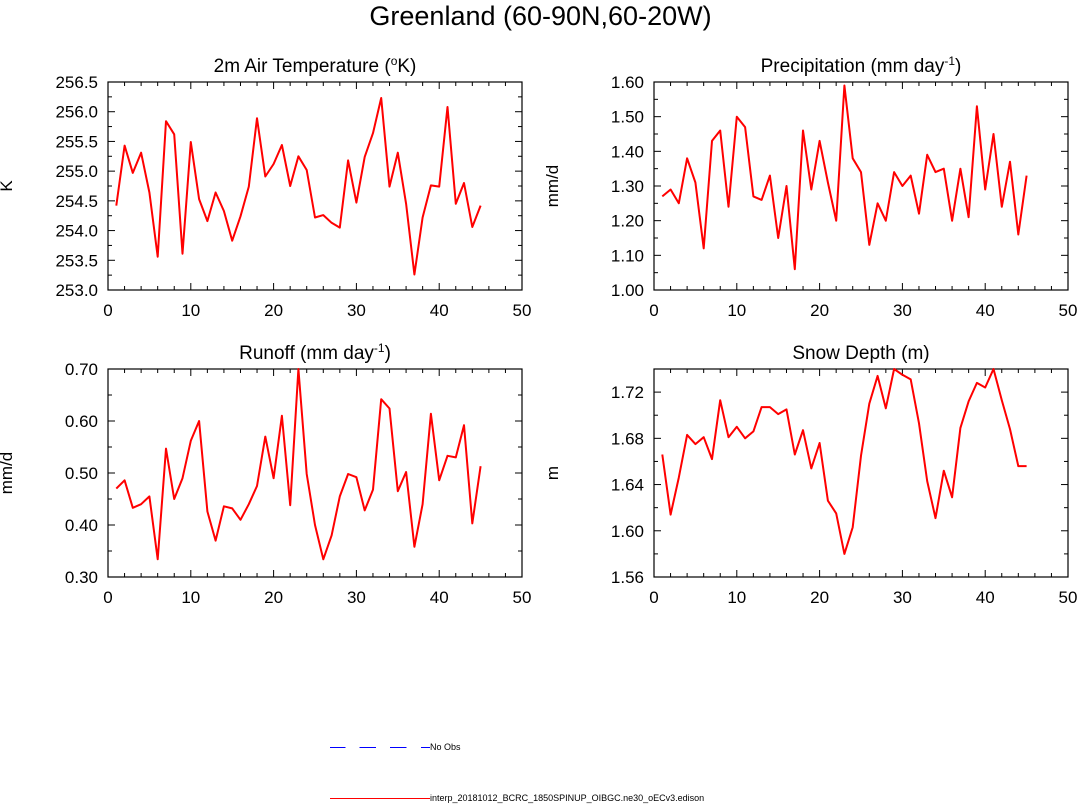  What do you see at coordinates (76, 260) in the screenshot?
I see `y-tick-label: 253.5` at bounding box center [76, 260].